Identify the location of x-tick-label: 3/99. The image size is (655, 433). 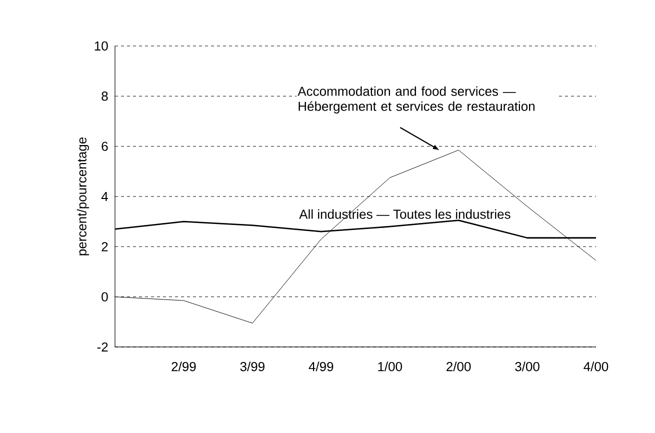
(252, 367).